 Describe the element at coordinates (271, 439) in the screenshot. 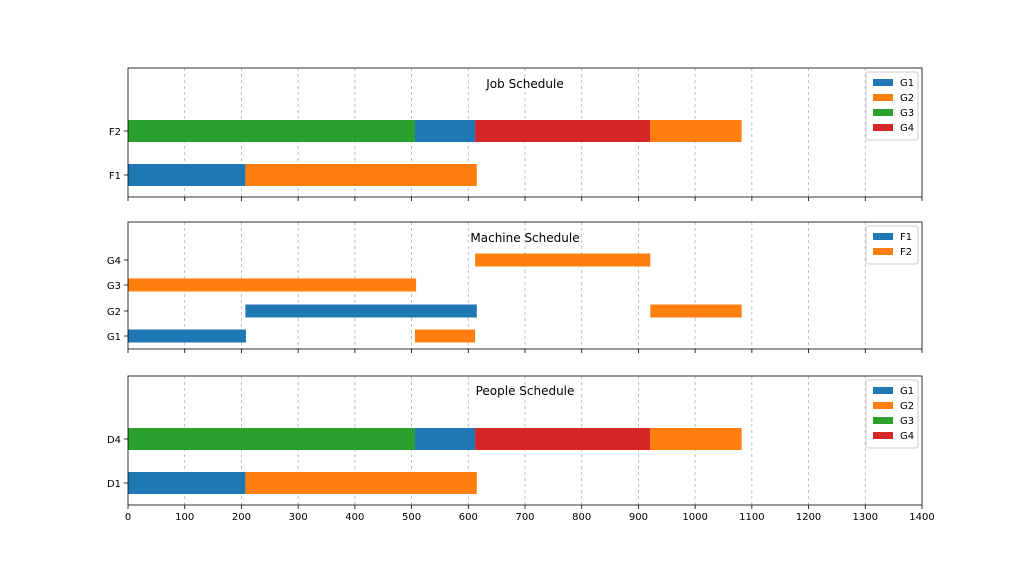

I see `bar-D4-G3` at that location.